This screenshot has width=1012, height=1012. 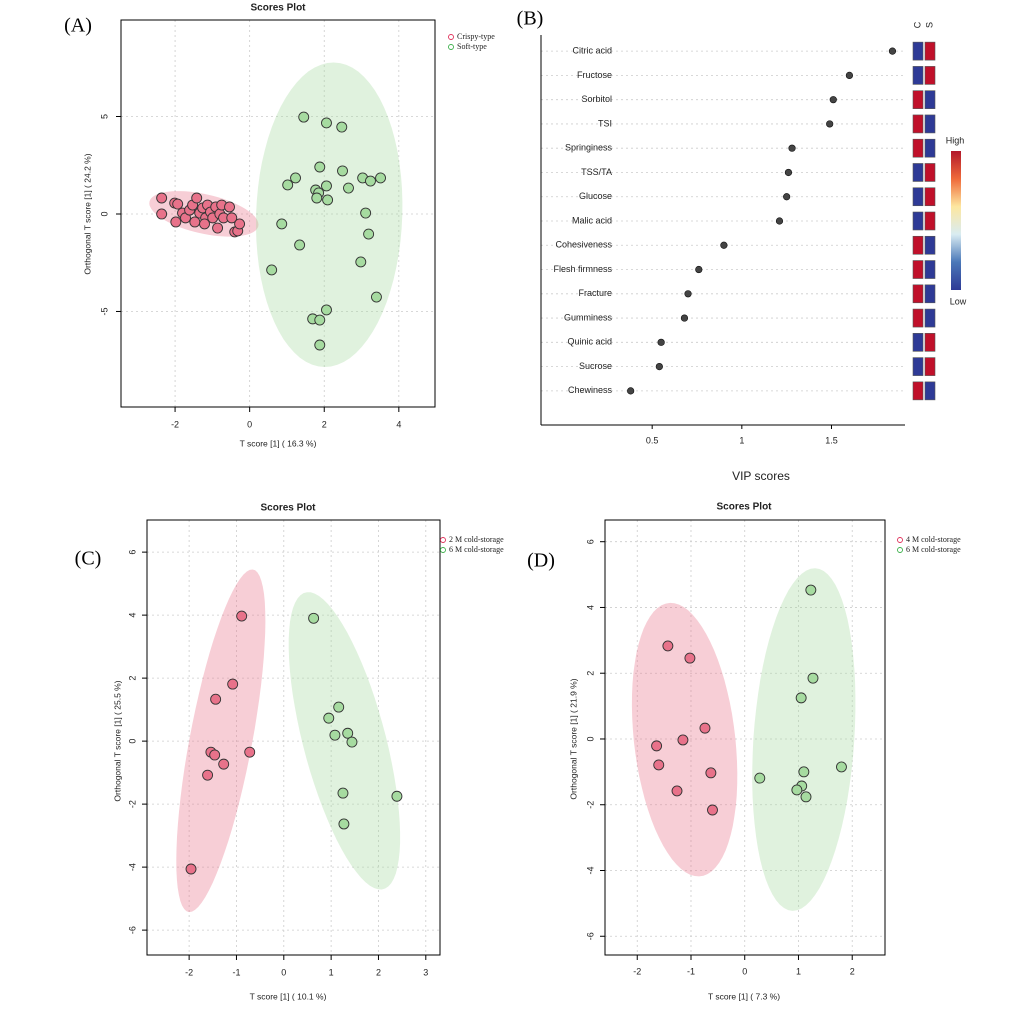 What do you see at coordinates (541, 561) in the screenshot?
I see `panel-label: (D)` at bounding box center [541, 561].